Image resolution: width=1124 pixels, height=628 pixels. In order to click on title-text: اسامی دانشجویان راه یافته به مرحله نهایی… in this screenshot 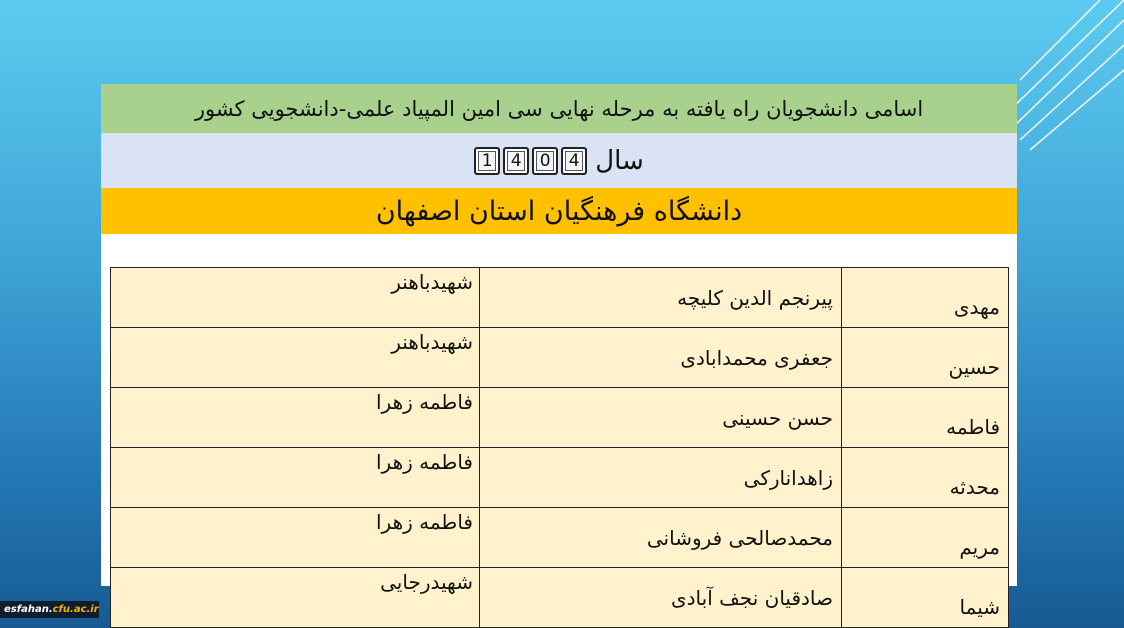, I will do `click(559, 108)`.